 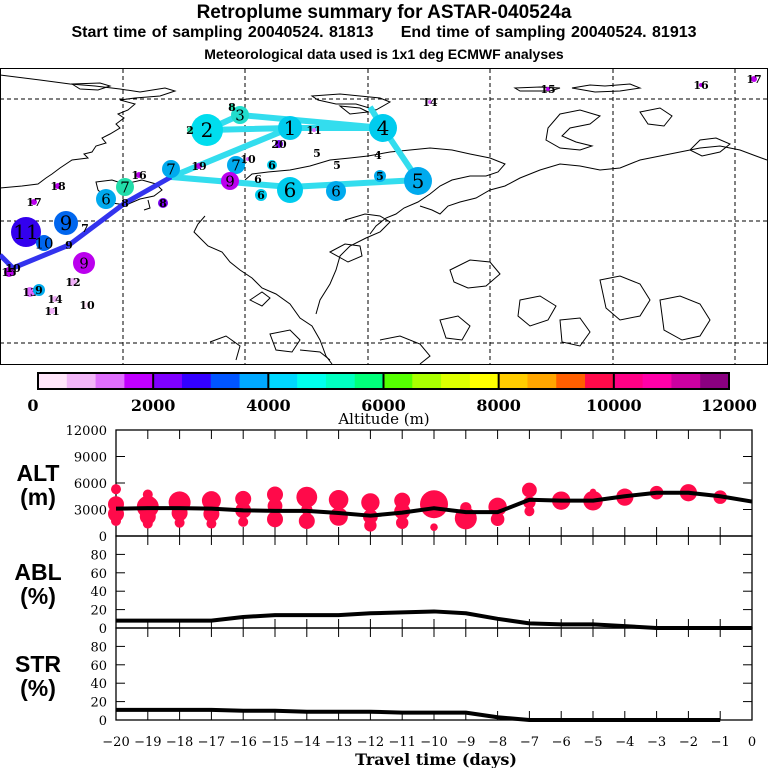 What do you see at coordinates (752, 742) in the screenshot?
I see `x-tick-label: 0` at bounding box center [752, 742].